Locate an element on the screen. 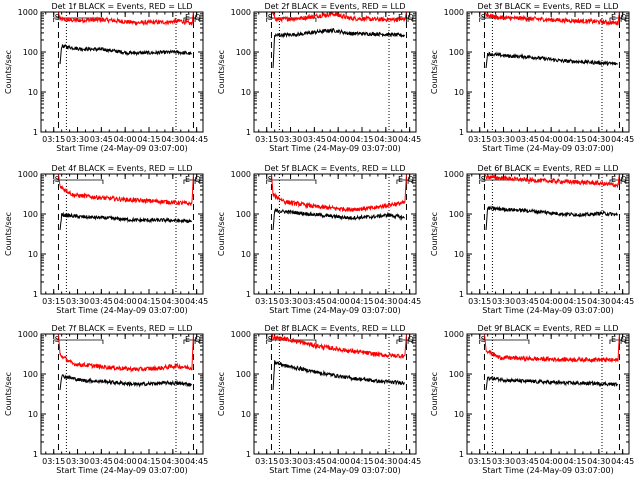 The height and width of the screenshot is (480, 640). chart-title: Det 7f BLACK = Events, RED = LLD is located at coordinates (121, 328).